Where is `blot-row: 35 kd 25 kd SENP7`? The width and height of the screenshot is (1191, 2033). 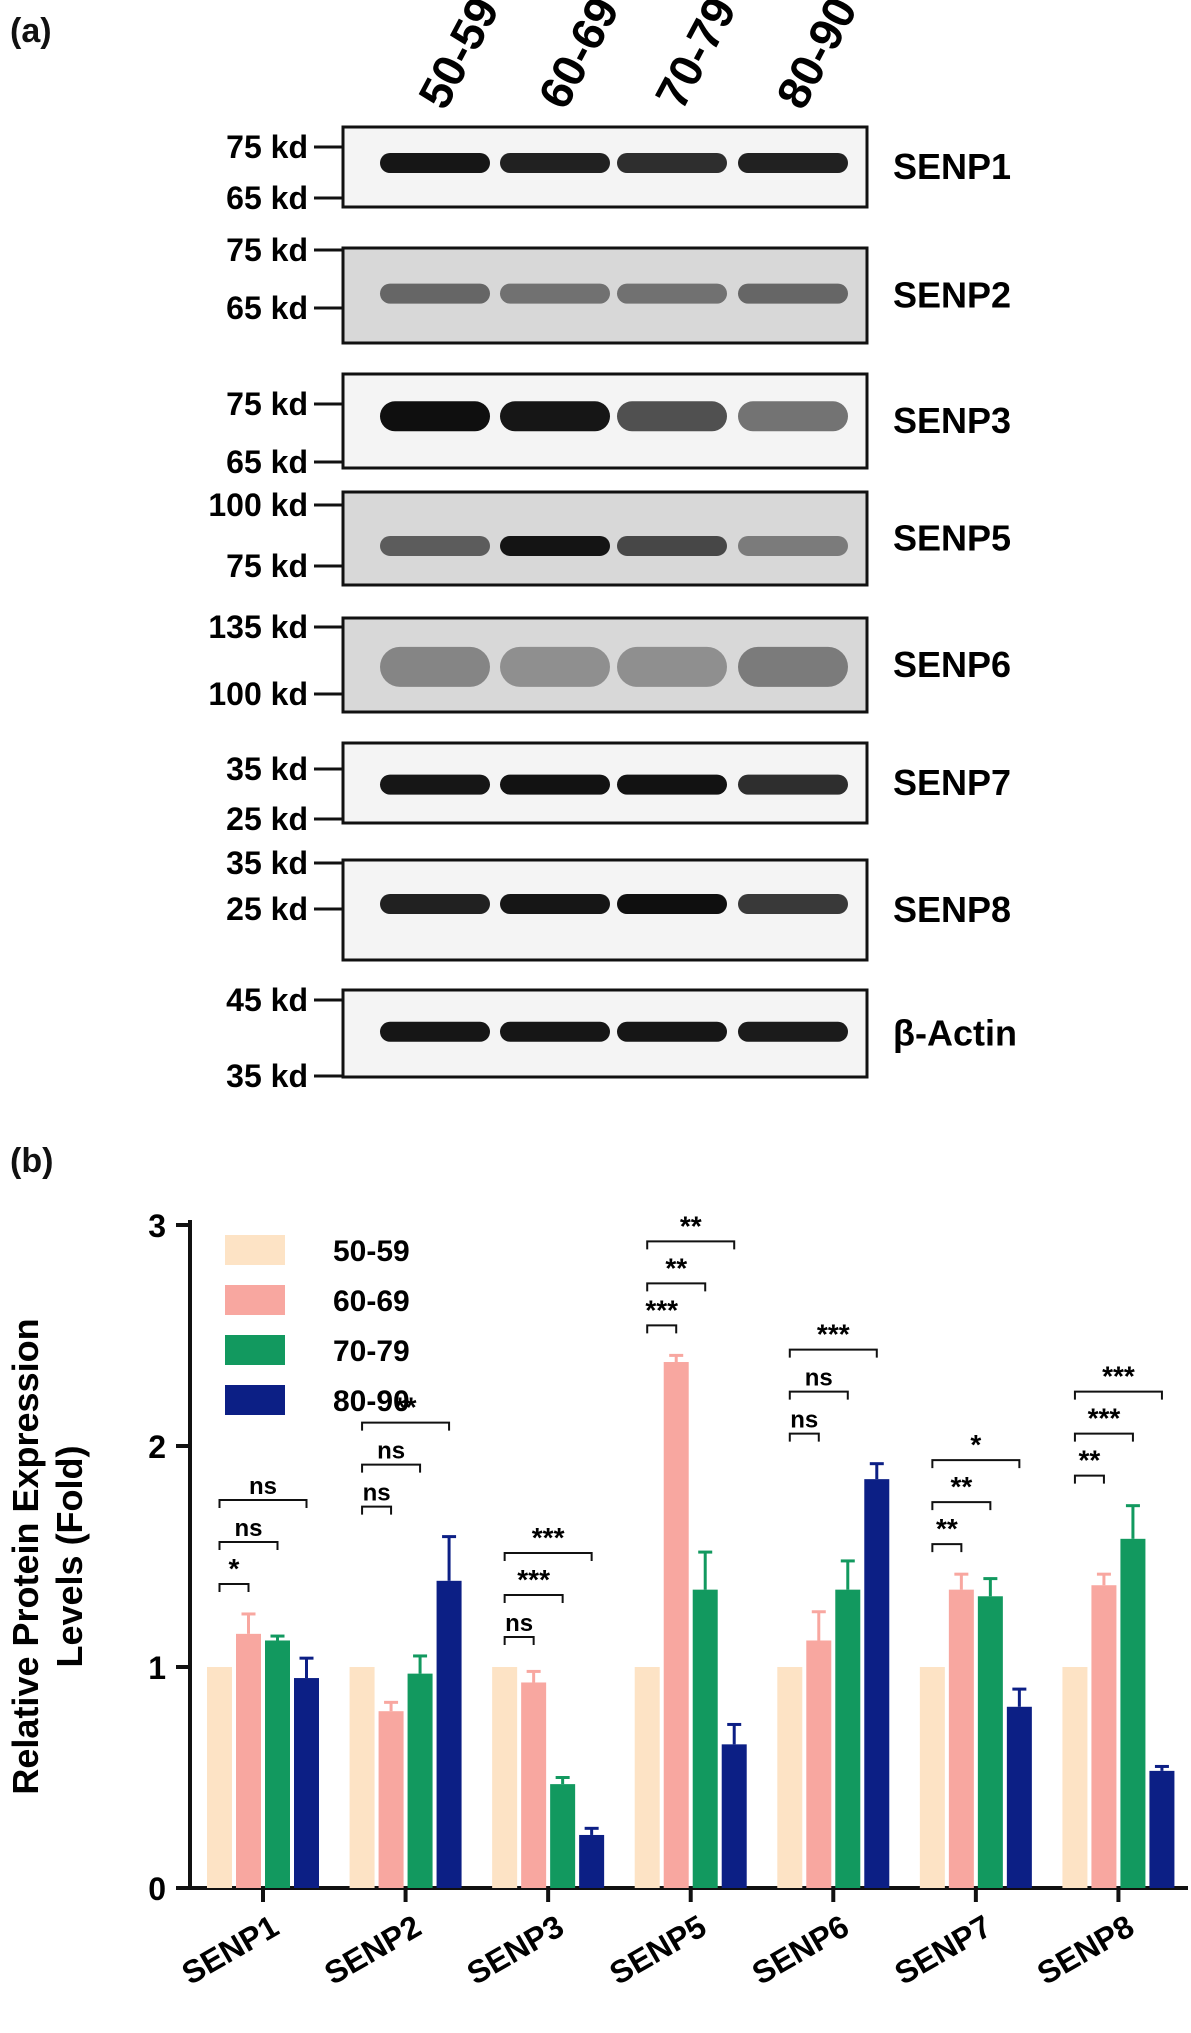 blot-row: 35 kd 25 kd SENP7 is located at coordinates (618, 789).